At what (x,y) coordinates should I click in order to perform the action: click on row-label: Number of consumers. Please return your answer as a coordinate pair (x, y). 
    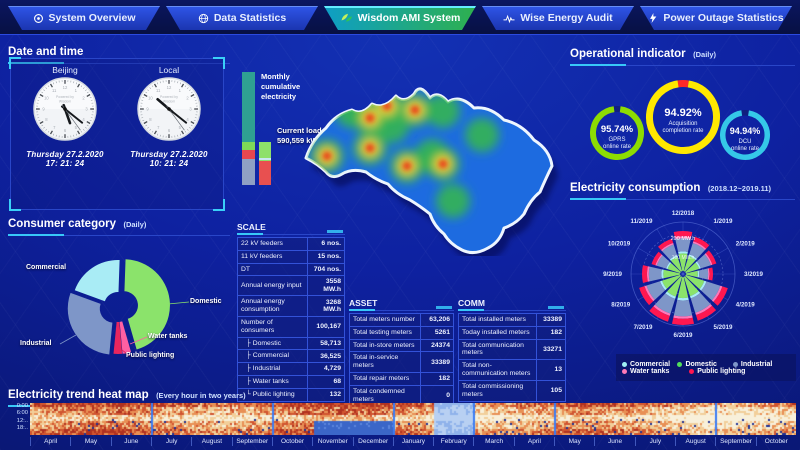
    Looking at the image, I should click on (258, 326).